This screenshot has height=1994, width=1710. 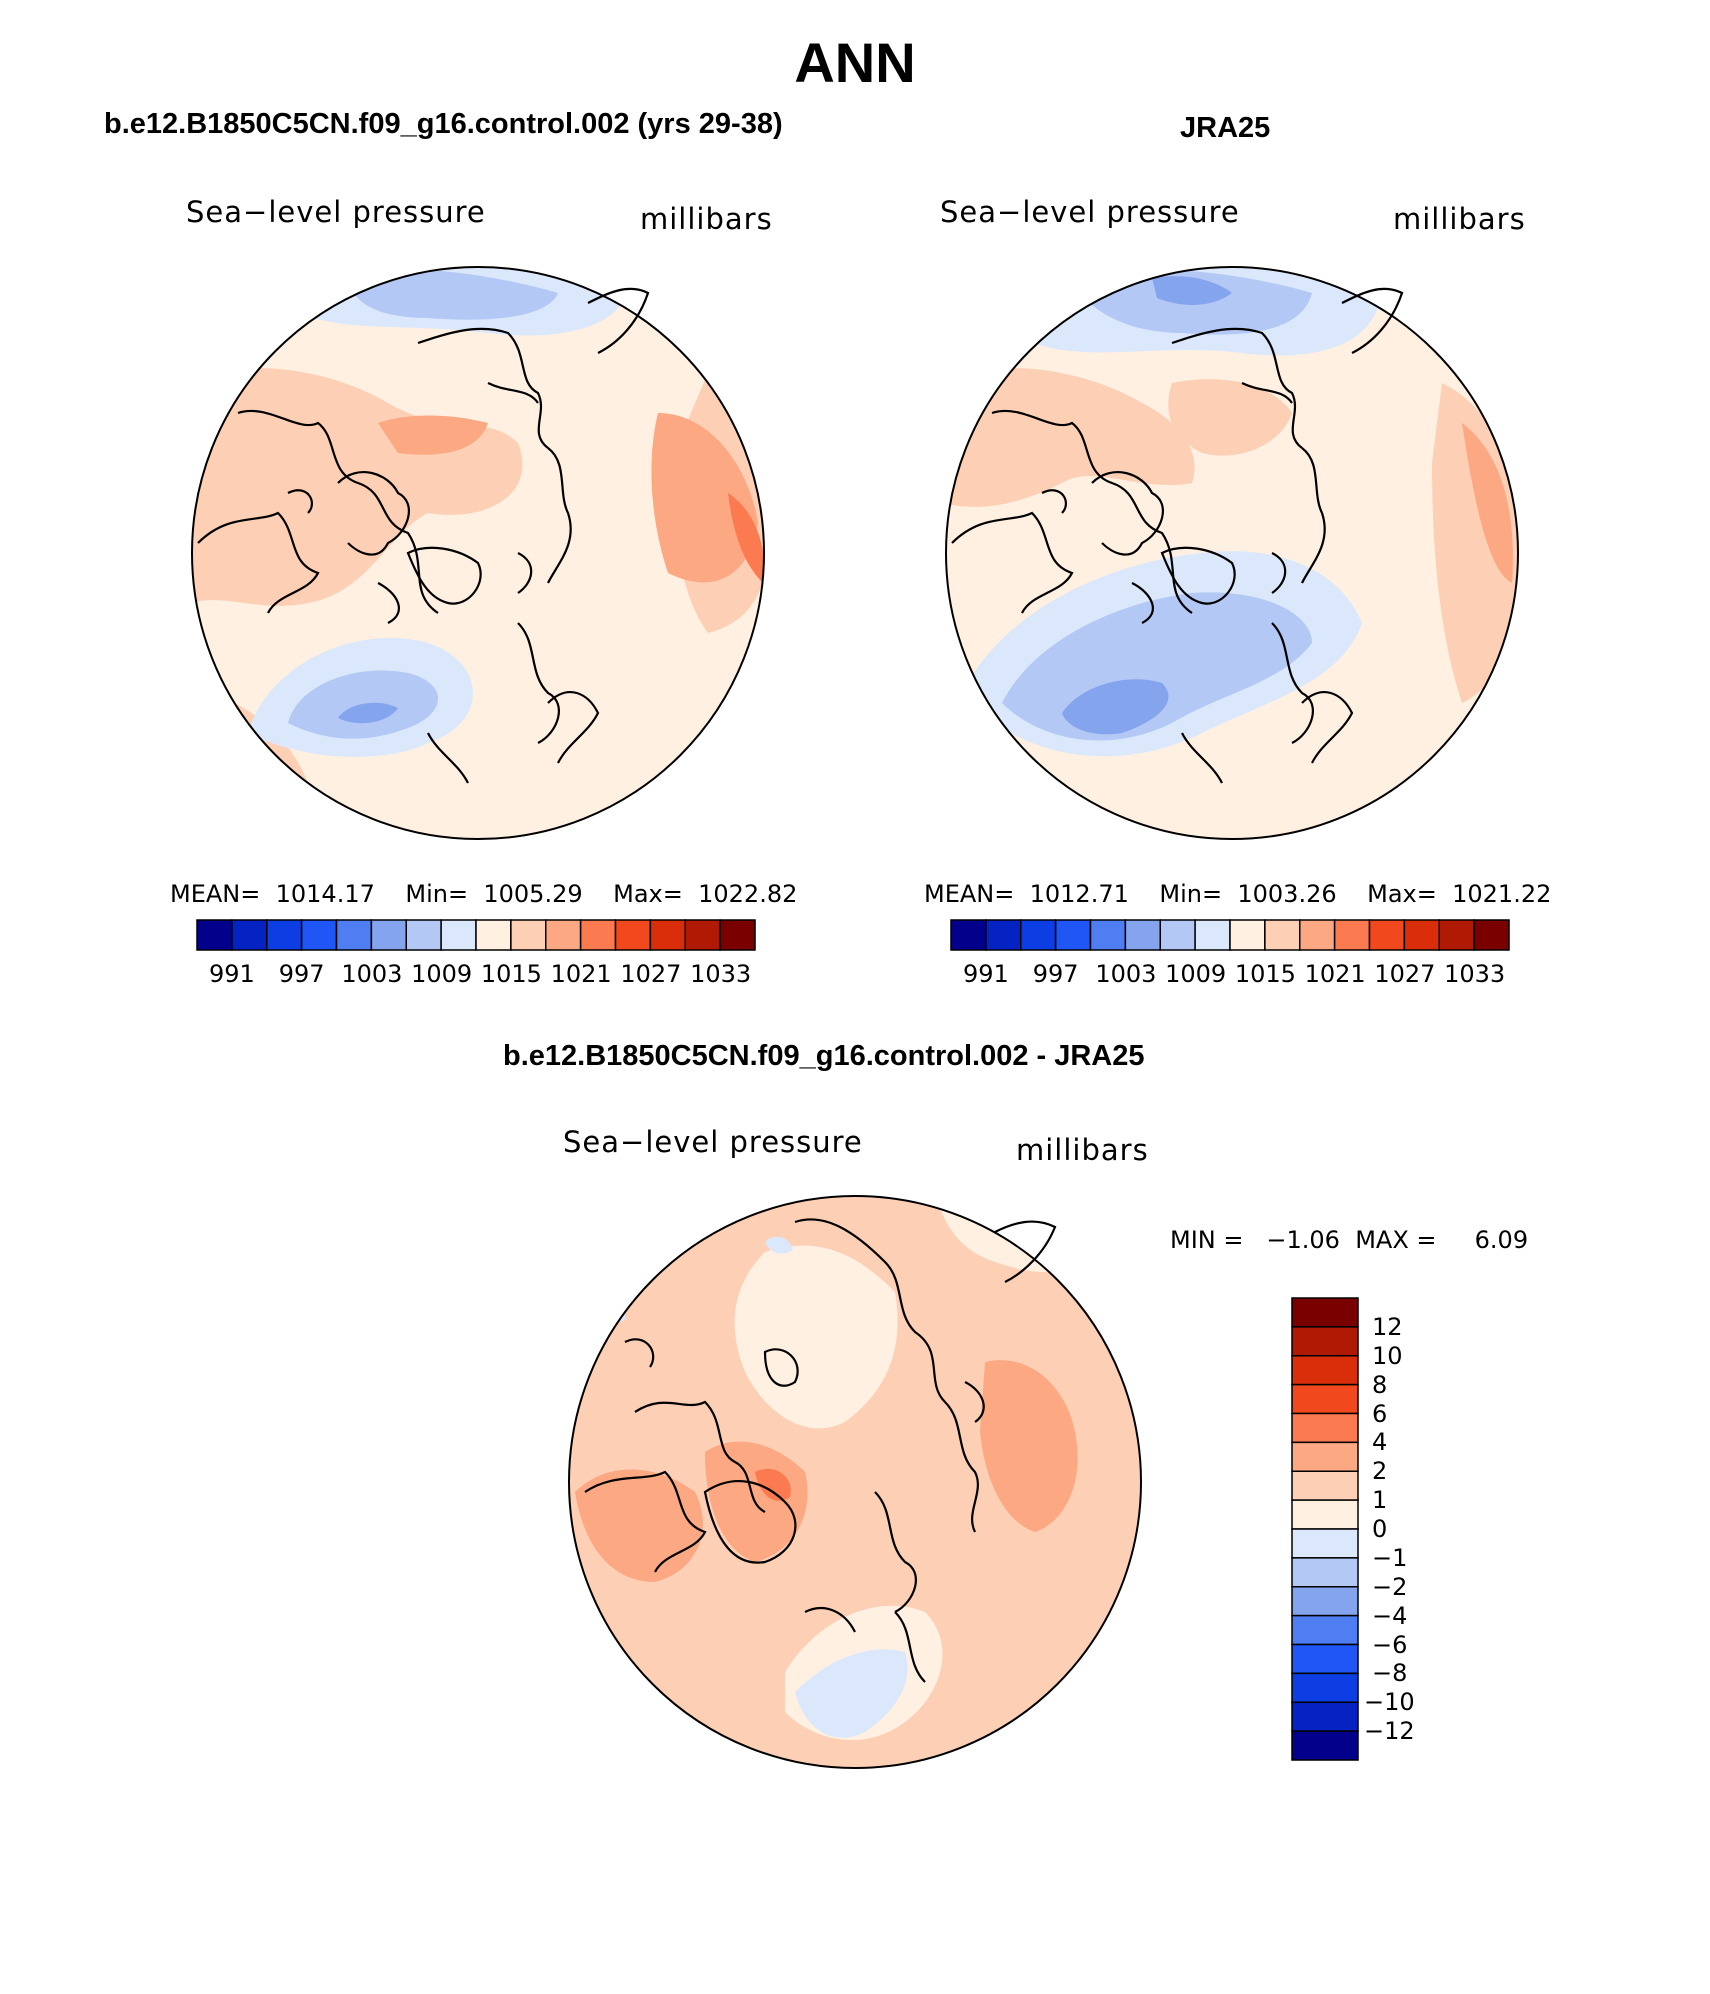 I want to click on colorbar-tick-label: 1003, so click(x=1126, y=974).